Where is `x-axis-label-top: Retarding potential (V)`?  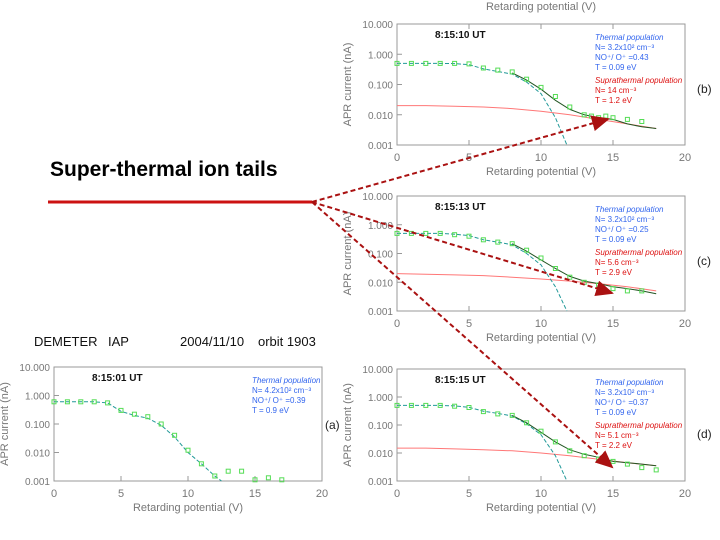
x-axis-label-top: Retarding potential (V) is located at coordinates (541, 7).